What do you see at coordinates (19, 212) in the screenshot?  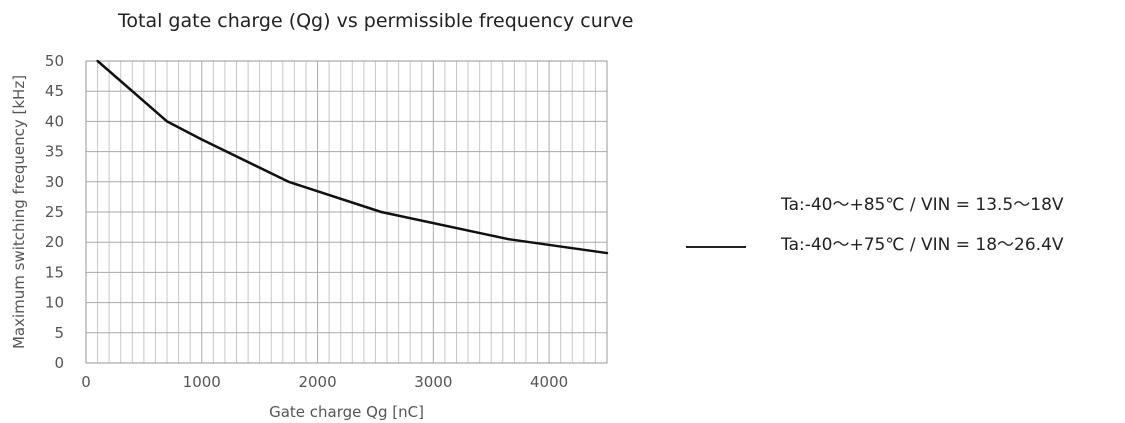 I see `y-axis-label: Maximum switching frequency [kHz]` at bounding box center [19, 212].